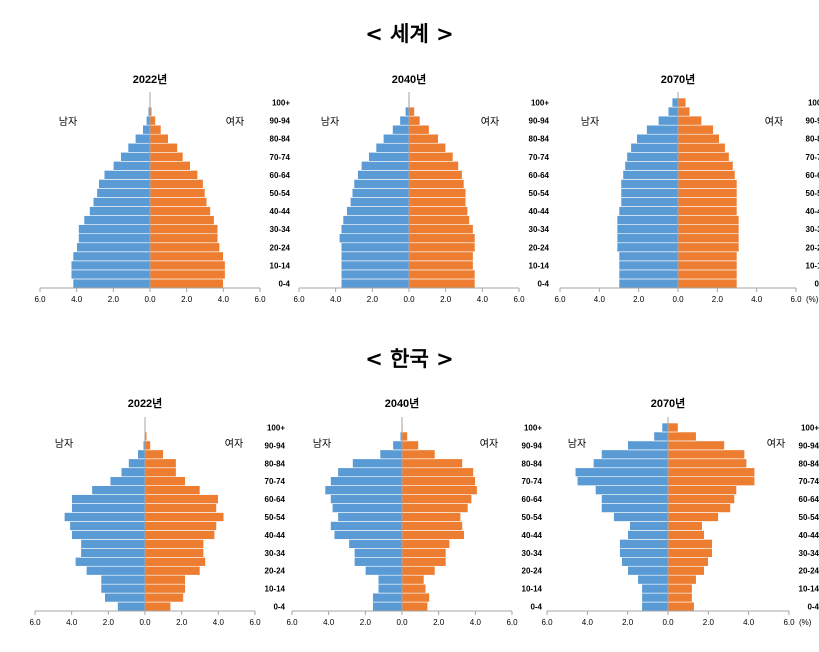  I want to click on age-tick-label: 60-64, so click(809, 499).